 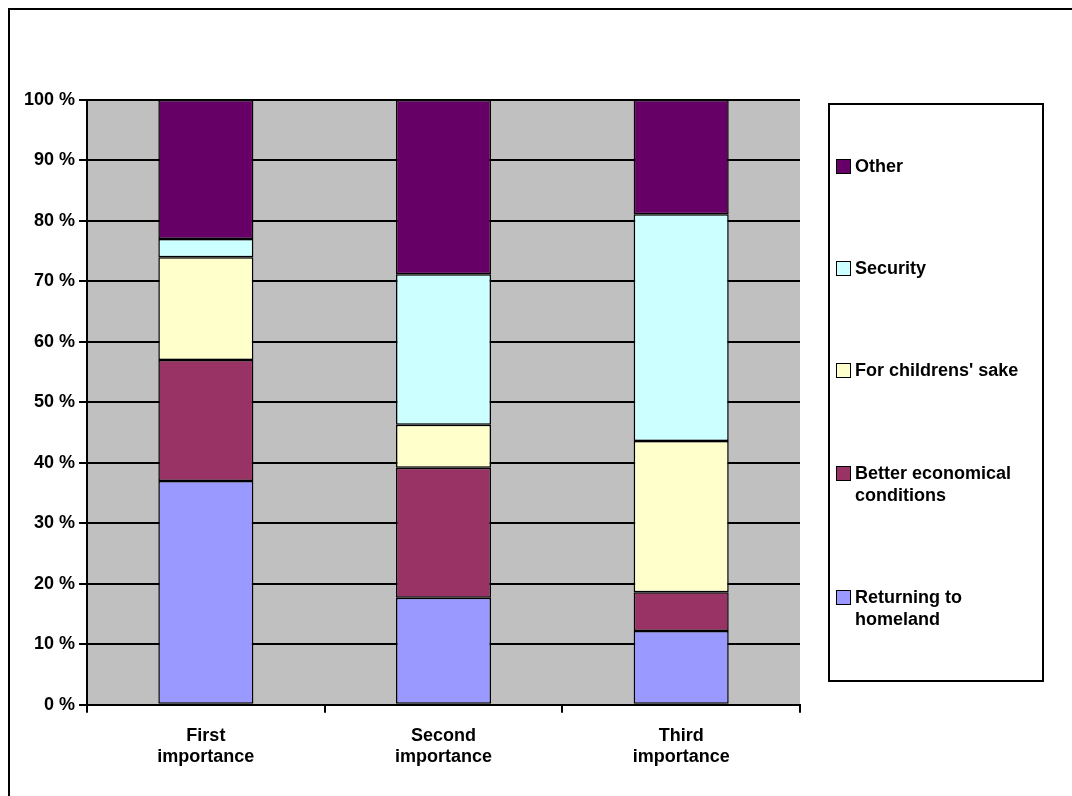 I want to click on x-tick-label: Second importance, so click(x=444, y=745).